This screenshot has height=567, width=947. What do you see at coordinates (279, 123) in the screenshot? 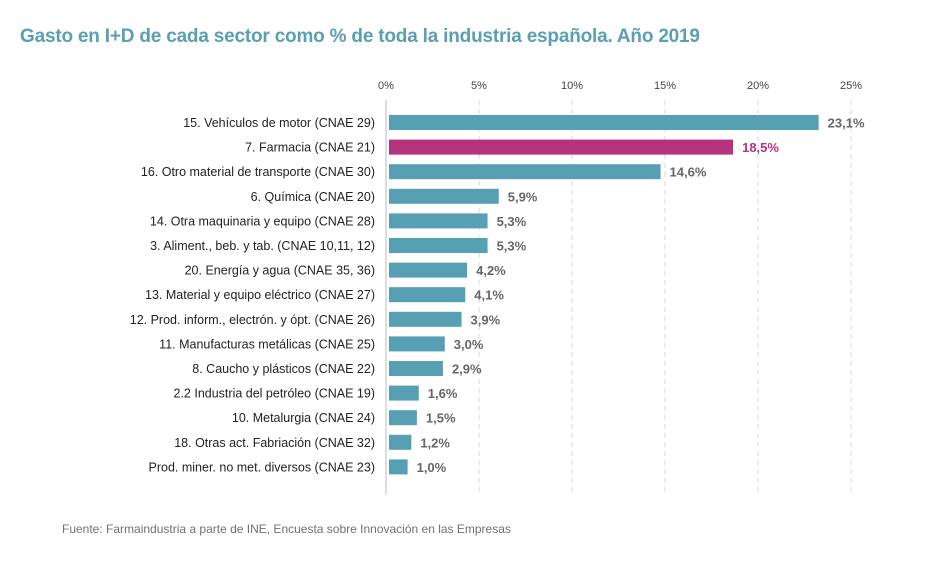
I see `category-label: 15. Vehículos de motor (CNAE 29)` at bounding box center [279, 123].